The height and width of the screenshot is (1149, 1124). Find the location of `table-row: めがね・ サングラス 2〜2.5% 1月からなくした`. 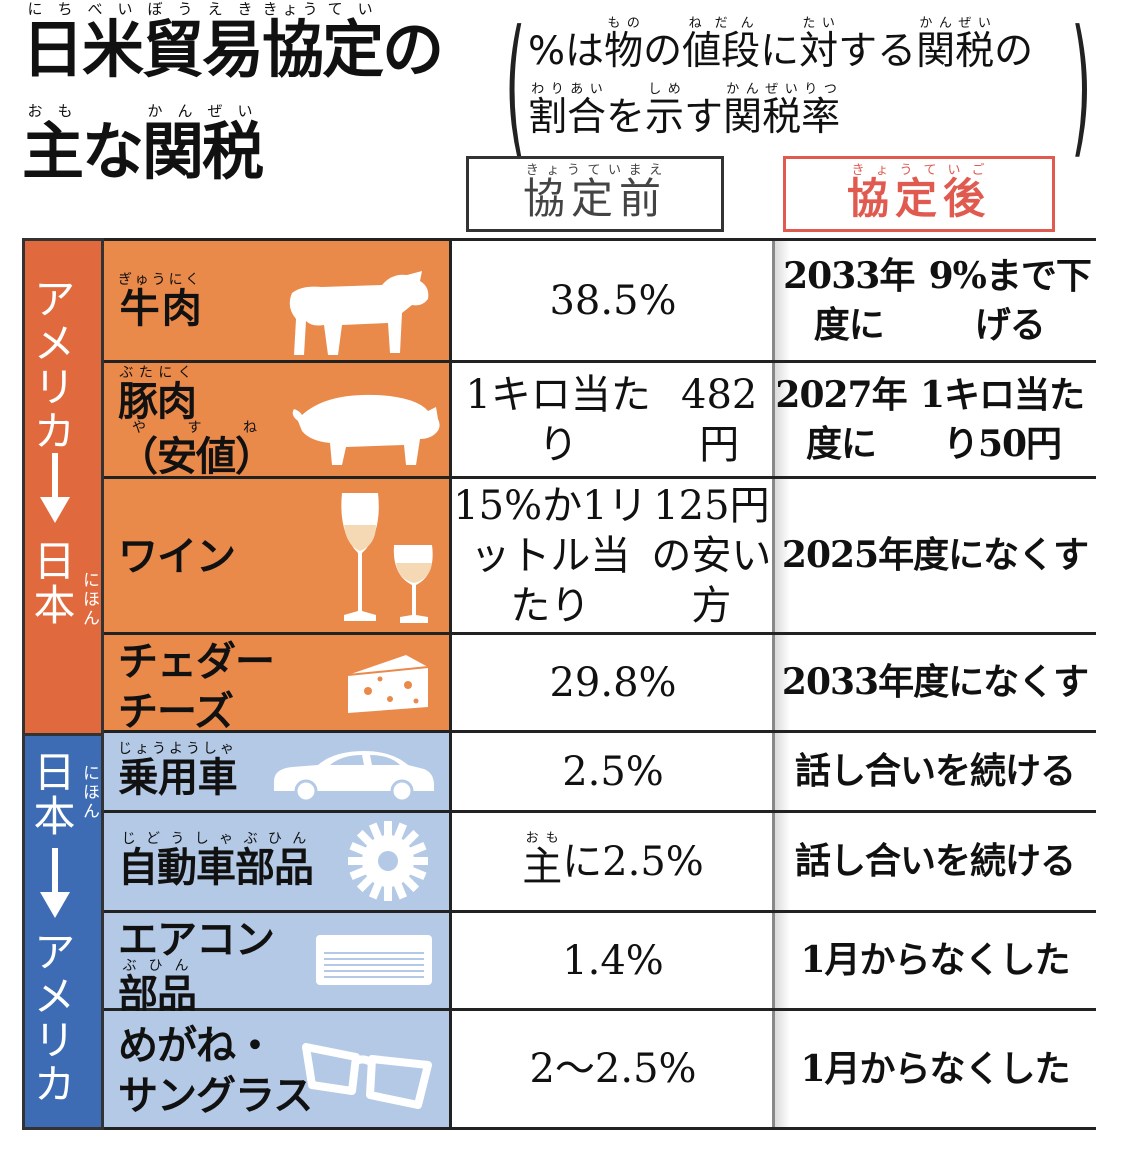

table-row: めがね・ サングラス 2〜2.5% 1月からなくした is located at coordinates (600, 1070).